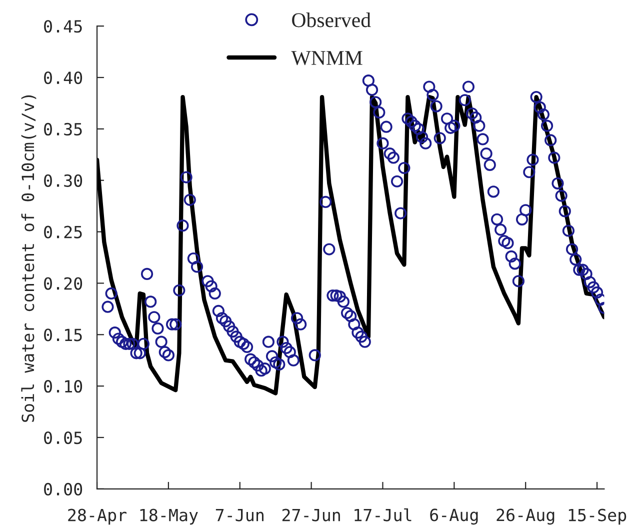  Describe the element at coordinates (525, 516) in the screenshot. I see `x-tick-label: 26-Aug` at that location.